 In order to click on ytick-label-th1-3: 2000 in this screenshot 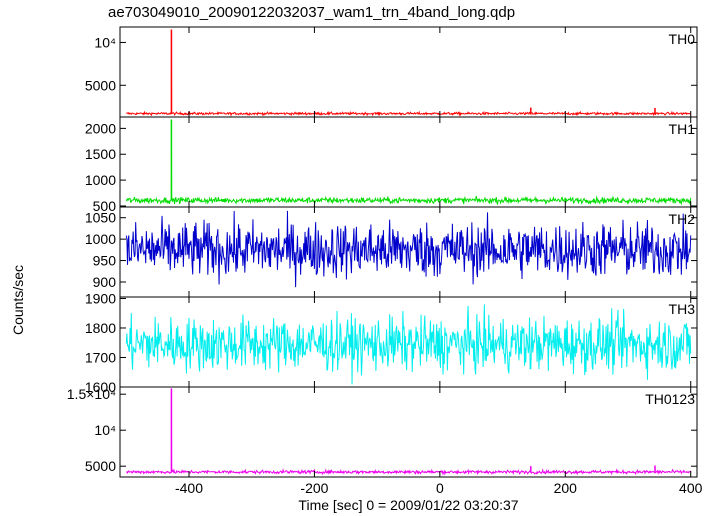, I will do `click(100, 128)`.